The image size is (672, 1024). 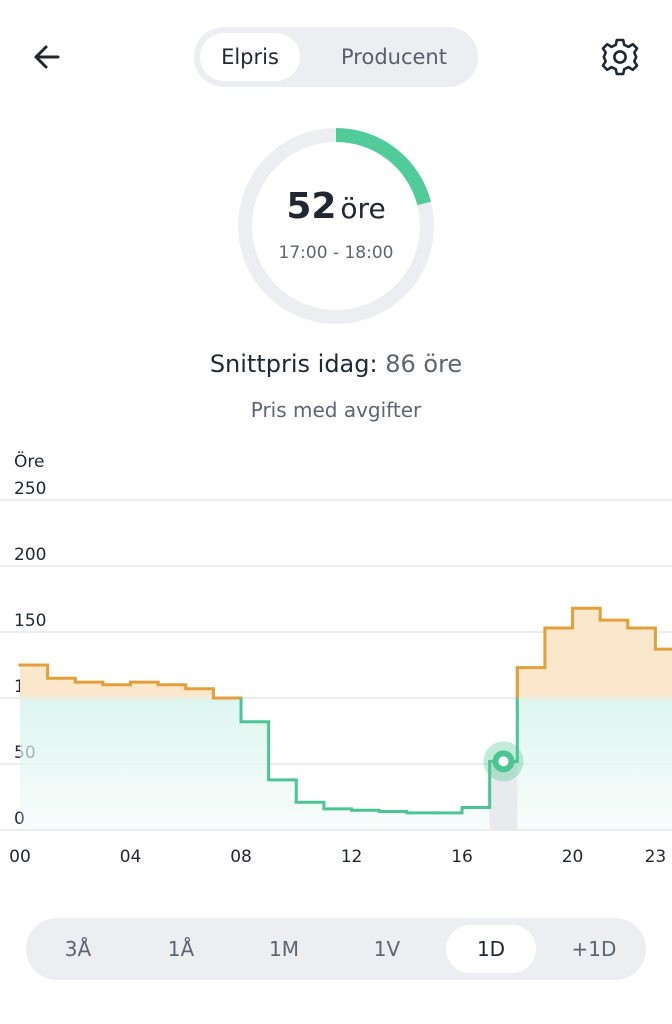 I want to click on current-price: 52 öre, so click(x=336, y=206).